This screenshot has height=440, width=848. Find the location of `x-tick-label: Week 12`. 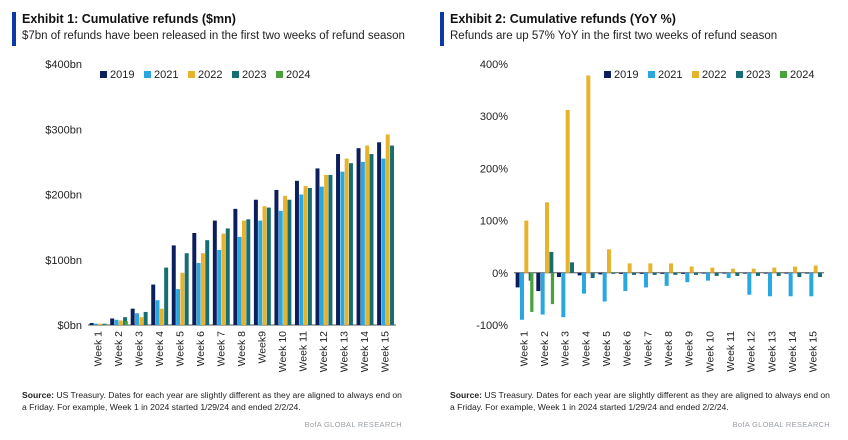

x-tick-label: Week 12 is located at coordinates (752, 351).